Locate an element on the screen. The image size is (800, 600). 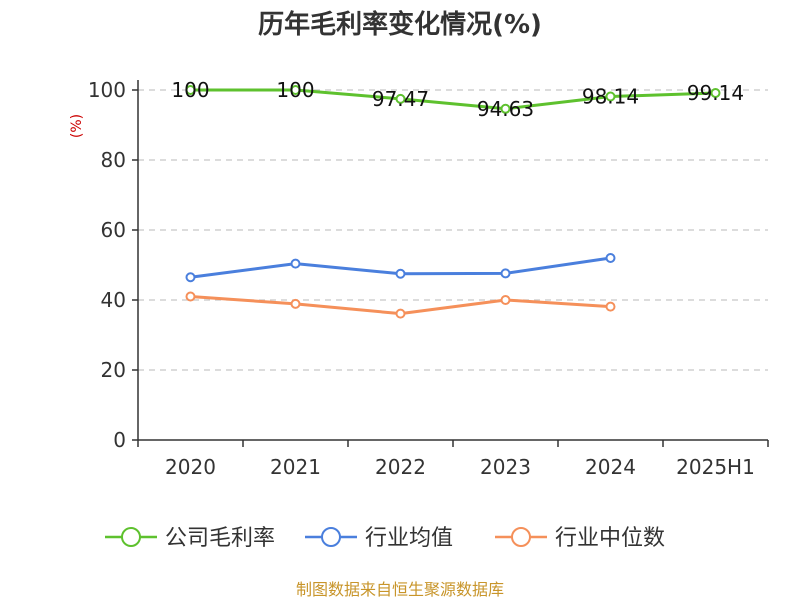
y-tick-label: 40 is located at coordinates (113, 300).